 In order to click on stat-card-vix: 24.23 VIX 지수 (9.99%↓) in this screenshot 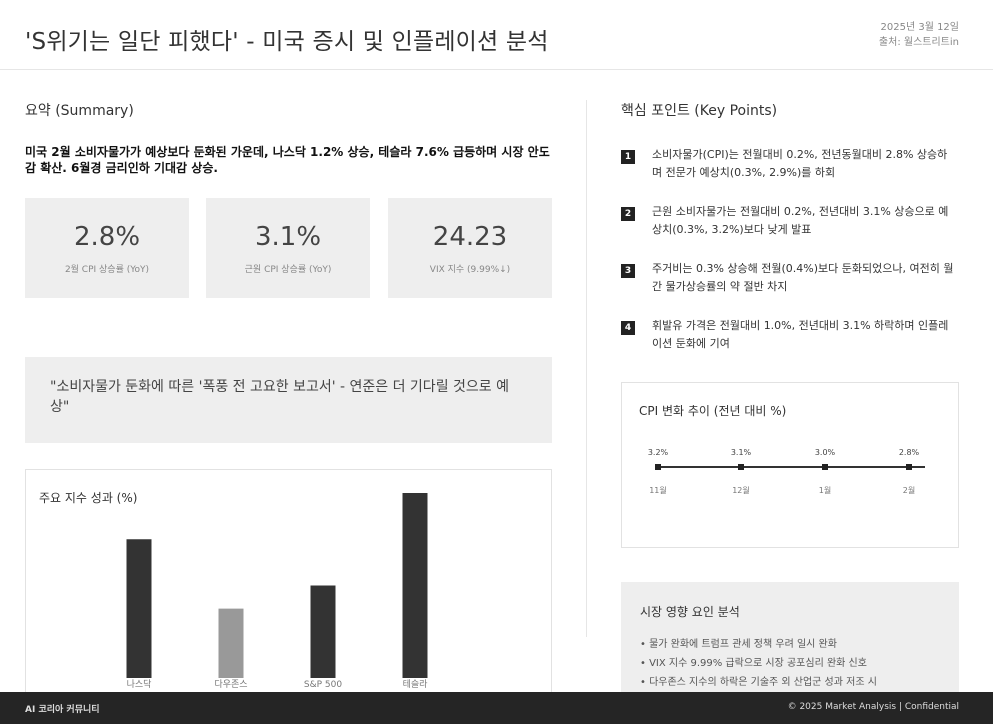, I will do `click(470, 248)`.